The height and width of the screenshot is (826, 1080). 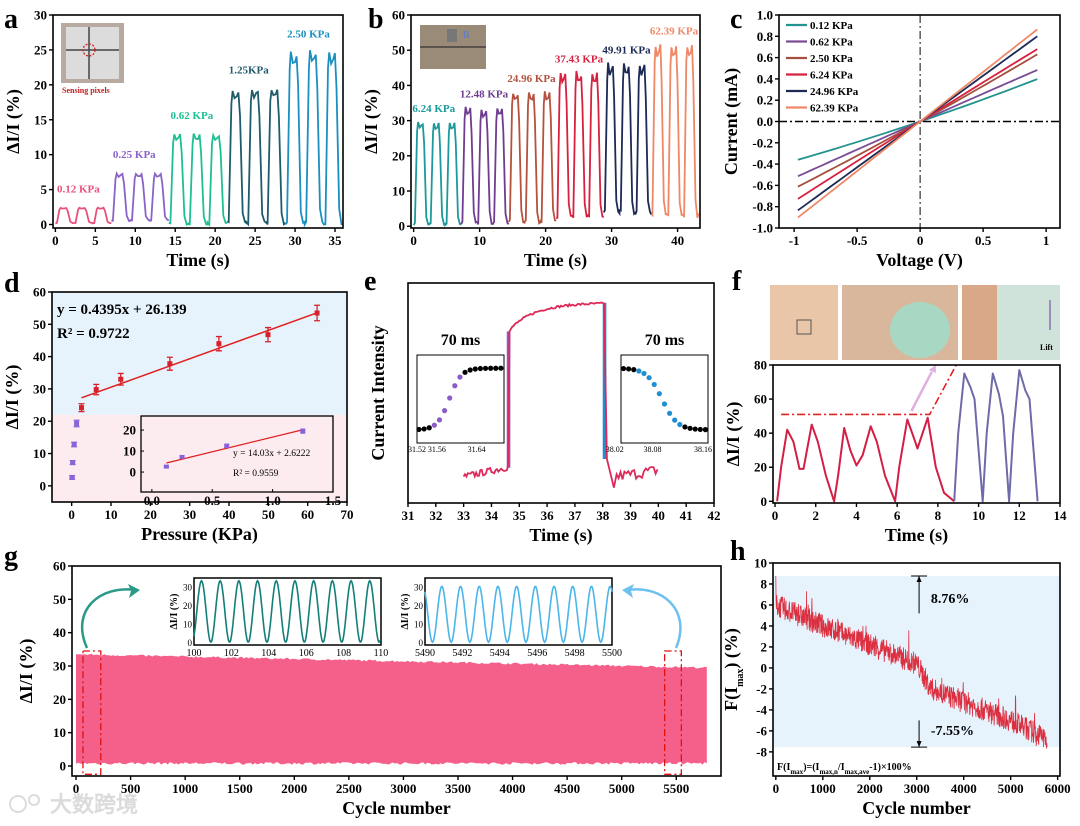 I want to click on y-tick-label: 8, so click(x=764, y=583).